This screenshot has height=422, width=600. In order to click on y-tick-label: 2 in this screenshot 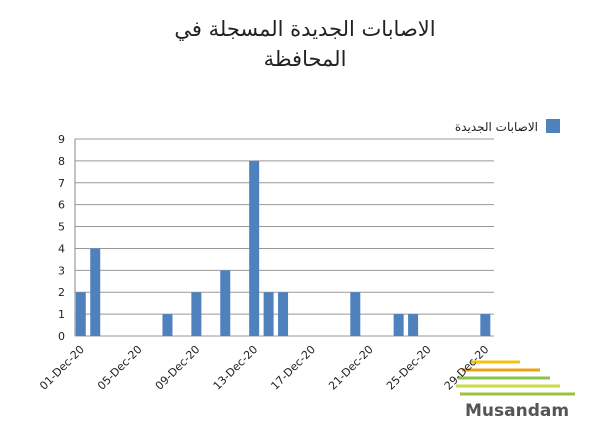, I will do `click(61, 292)`.